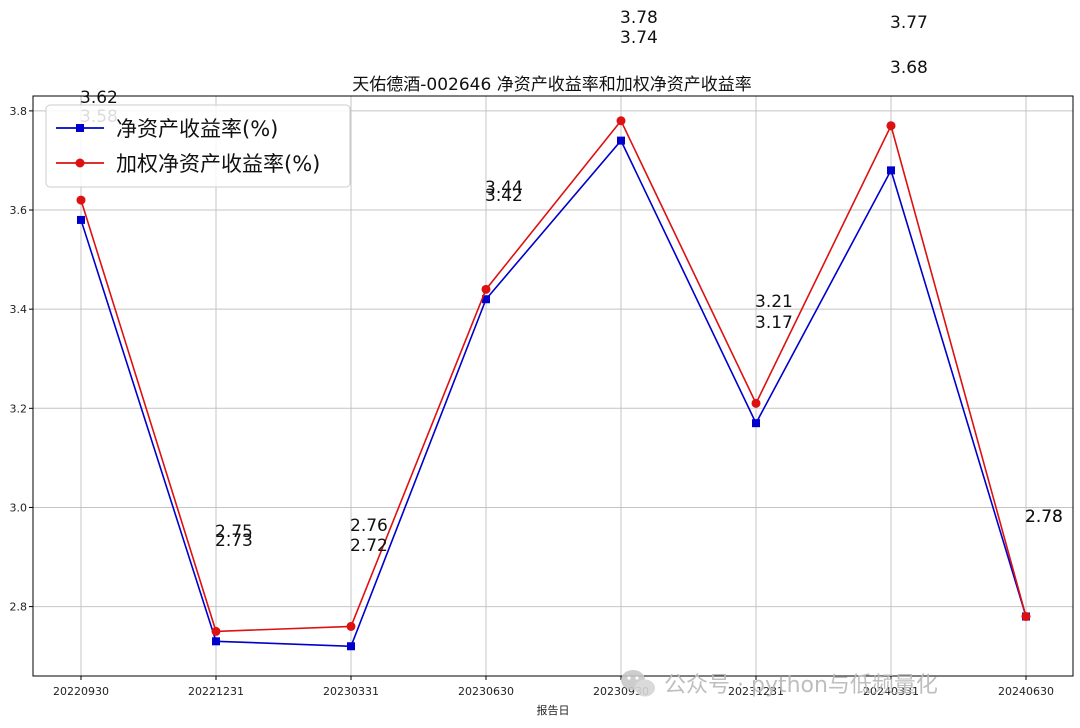 The image size is (1080, 728). Describe the element at coordinates (234, 541) in the screenshot. I see `data-label-roe: 2.73` at that location.